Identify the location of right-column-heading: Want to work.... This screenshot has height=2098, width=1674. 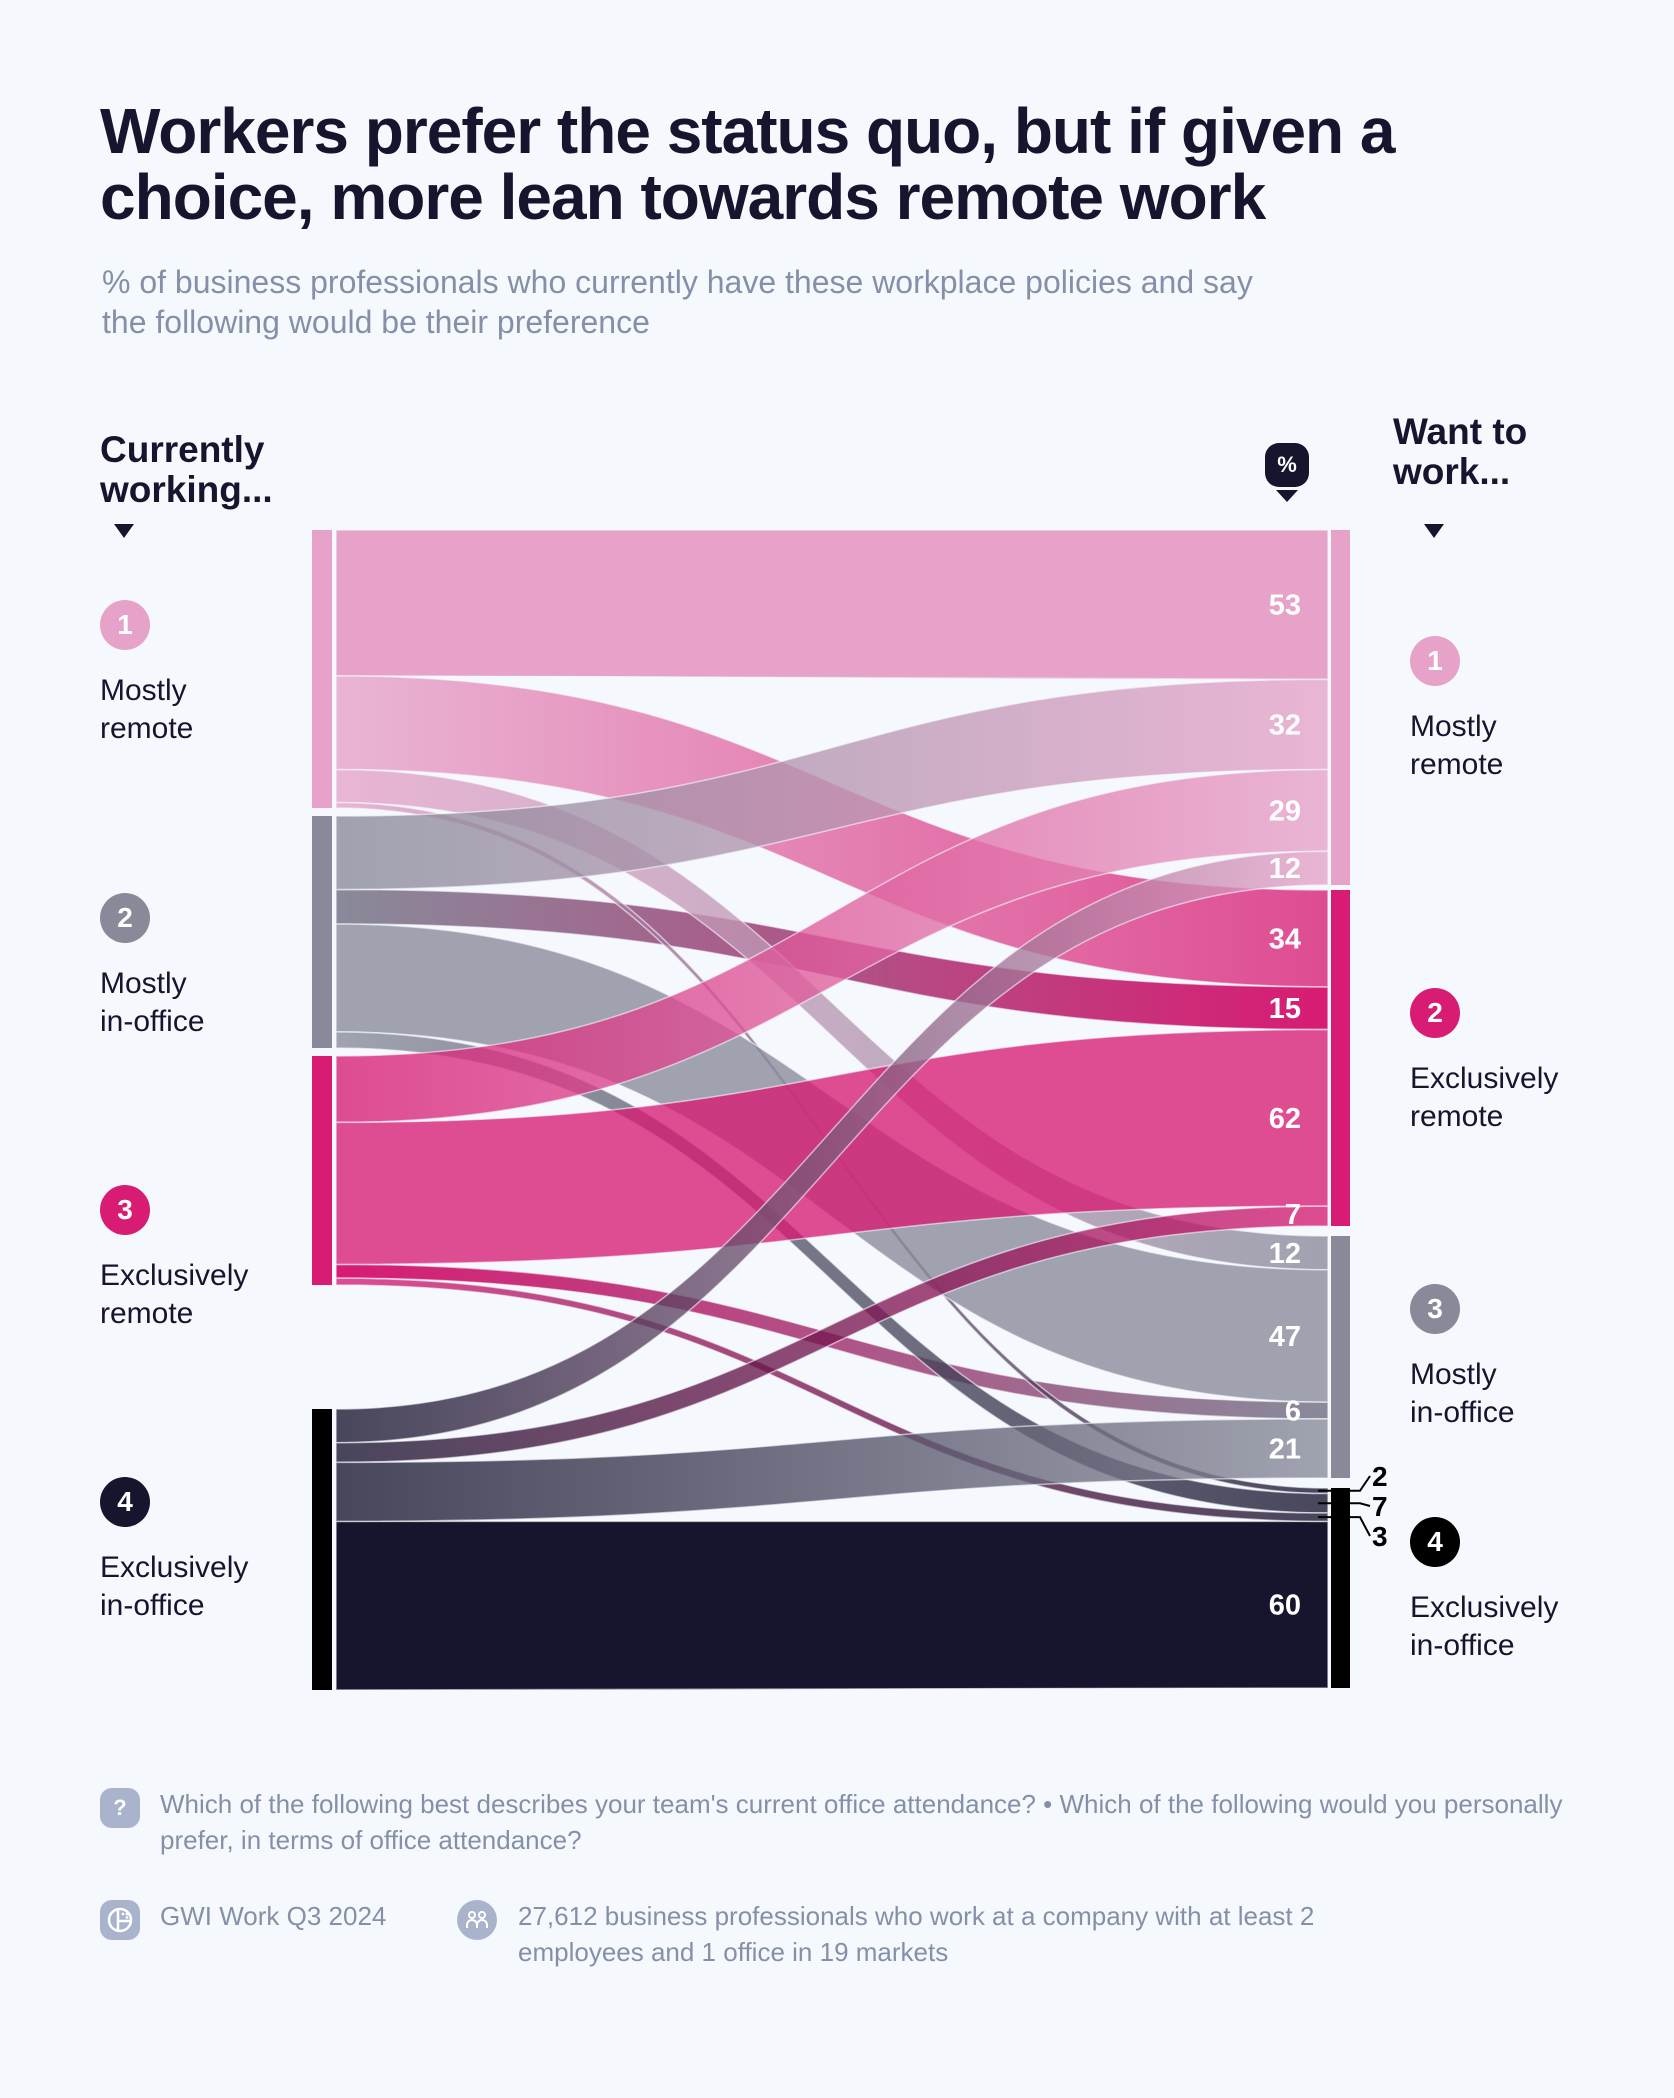
(1460, 451).